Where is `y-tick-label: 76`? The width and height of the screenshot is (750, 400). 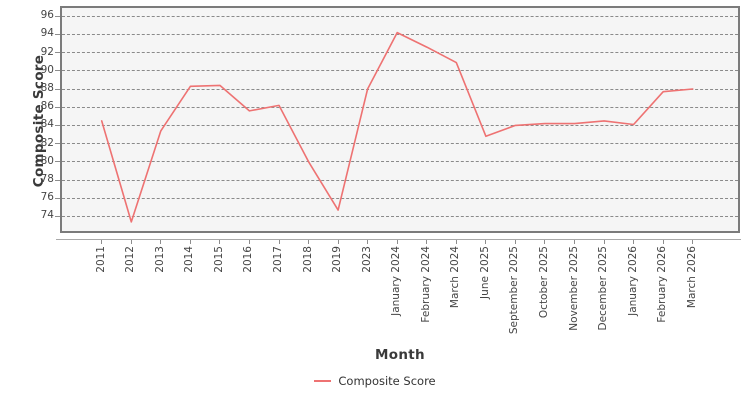
y-tick-label: 76 is located at coordinates (47, 197).